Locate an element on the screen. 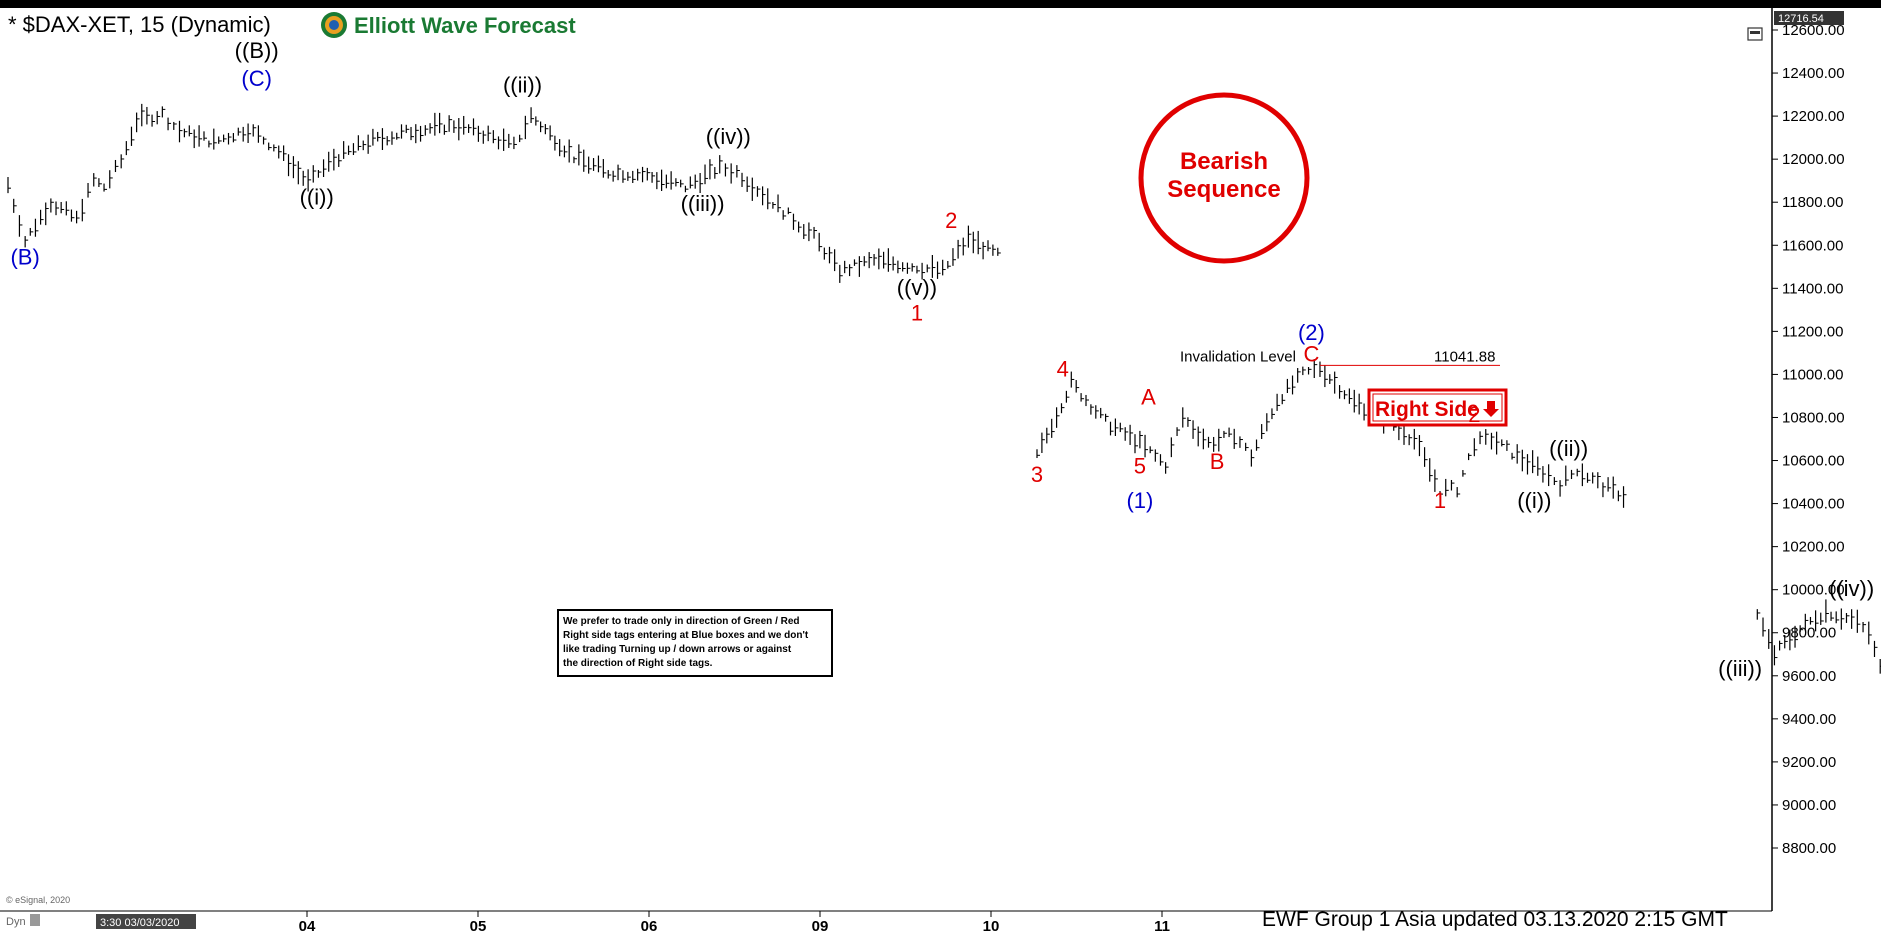  time-tick-label: 05 is located at coordinates (478, 926).